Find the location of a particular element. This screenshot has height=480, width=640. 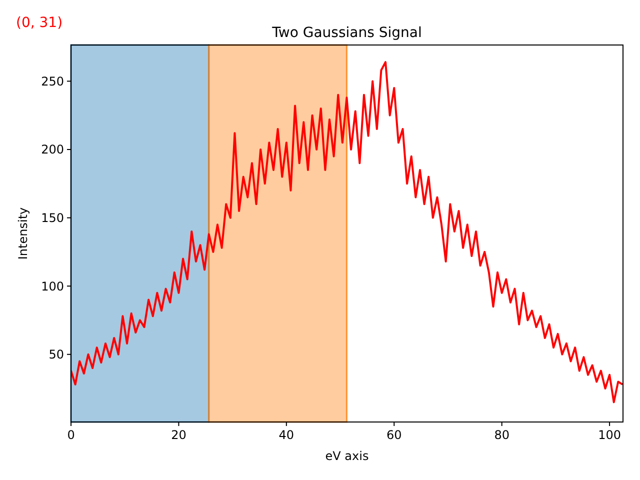

y-tick-label: 150 is located at coordinates (52, 217).